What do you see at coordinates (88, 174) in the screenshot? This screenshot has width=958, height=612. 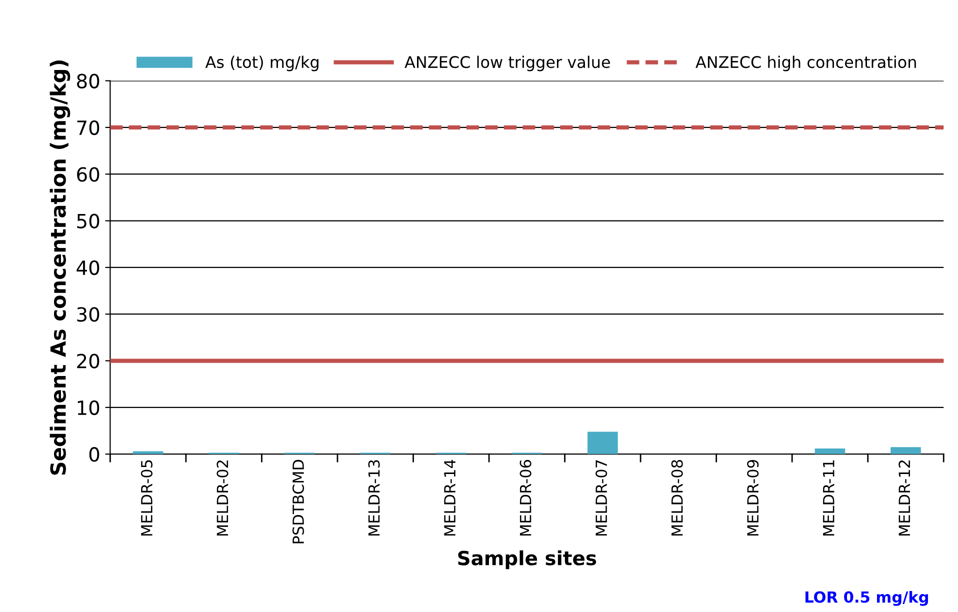 I see `y-tick-label: 60` at bounding box center [88, 174].